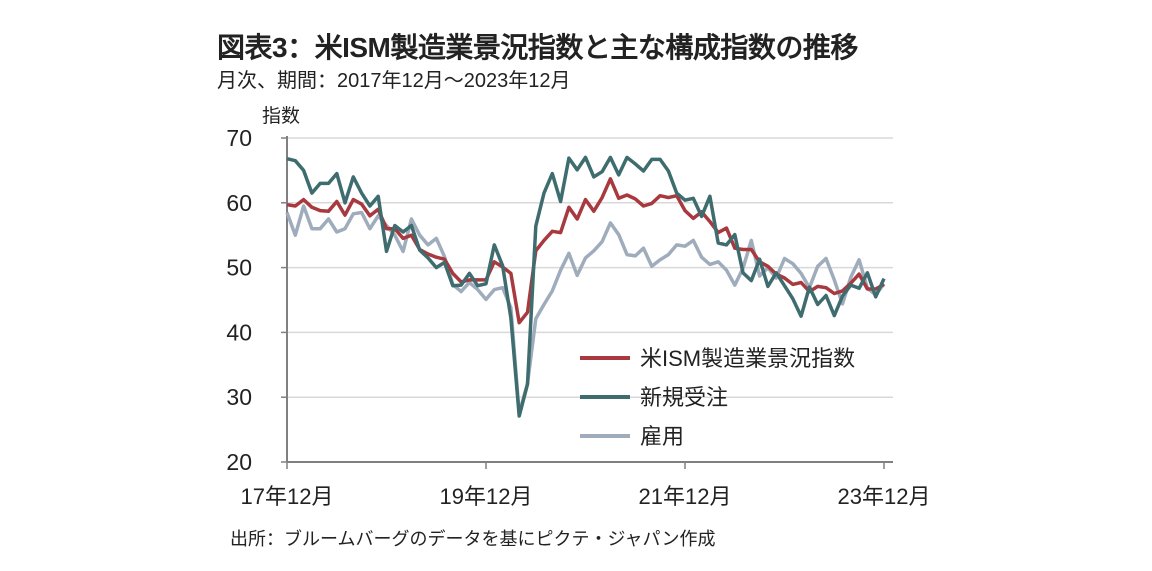  What do you see at coordinates (281, 116) in the screenshot?
I see `y-axis-label: 指数` at bounding box center [281, 116].